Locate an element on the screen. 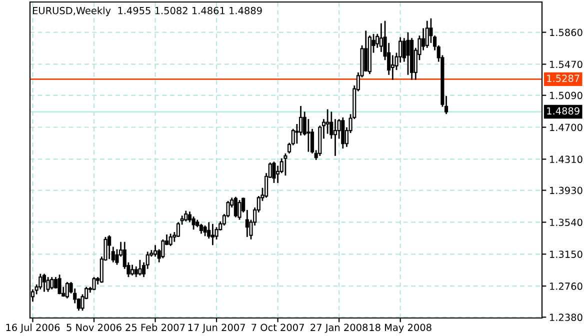  y-tick-label: 1.3930 is located at coordinates (566, 190).